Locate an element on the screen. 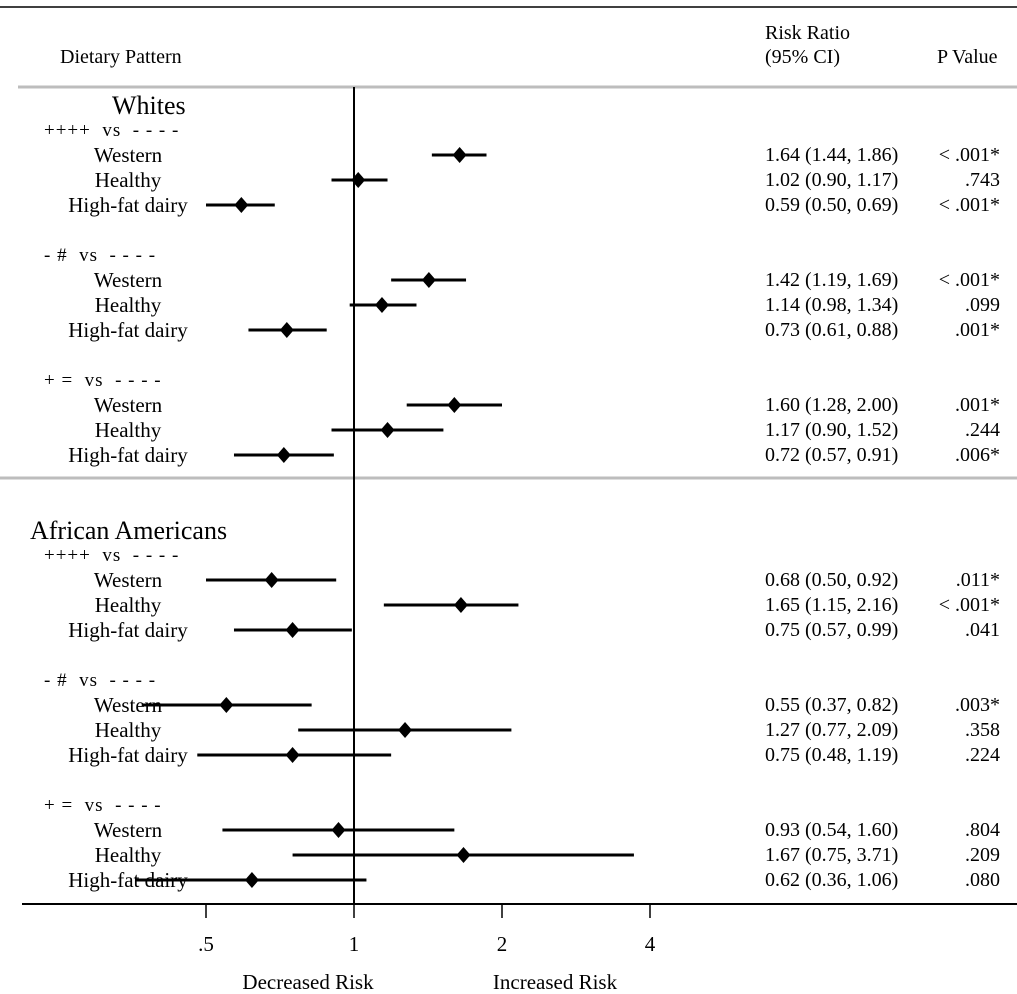 The image size is (1017, 994). p-value: .011* is located at coordinates (977, 580).